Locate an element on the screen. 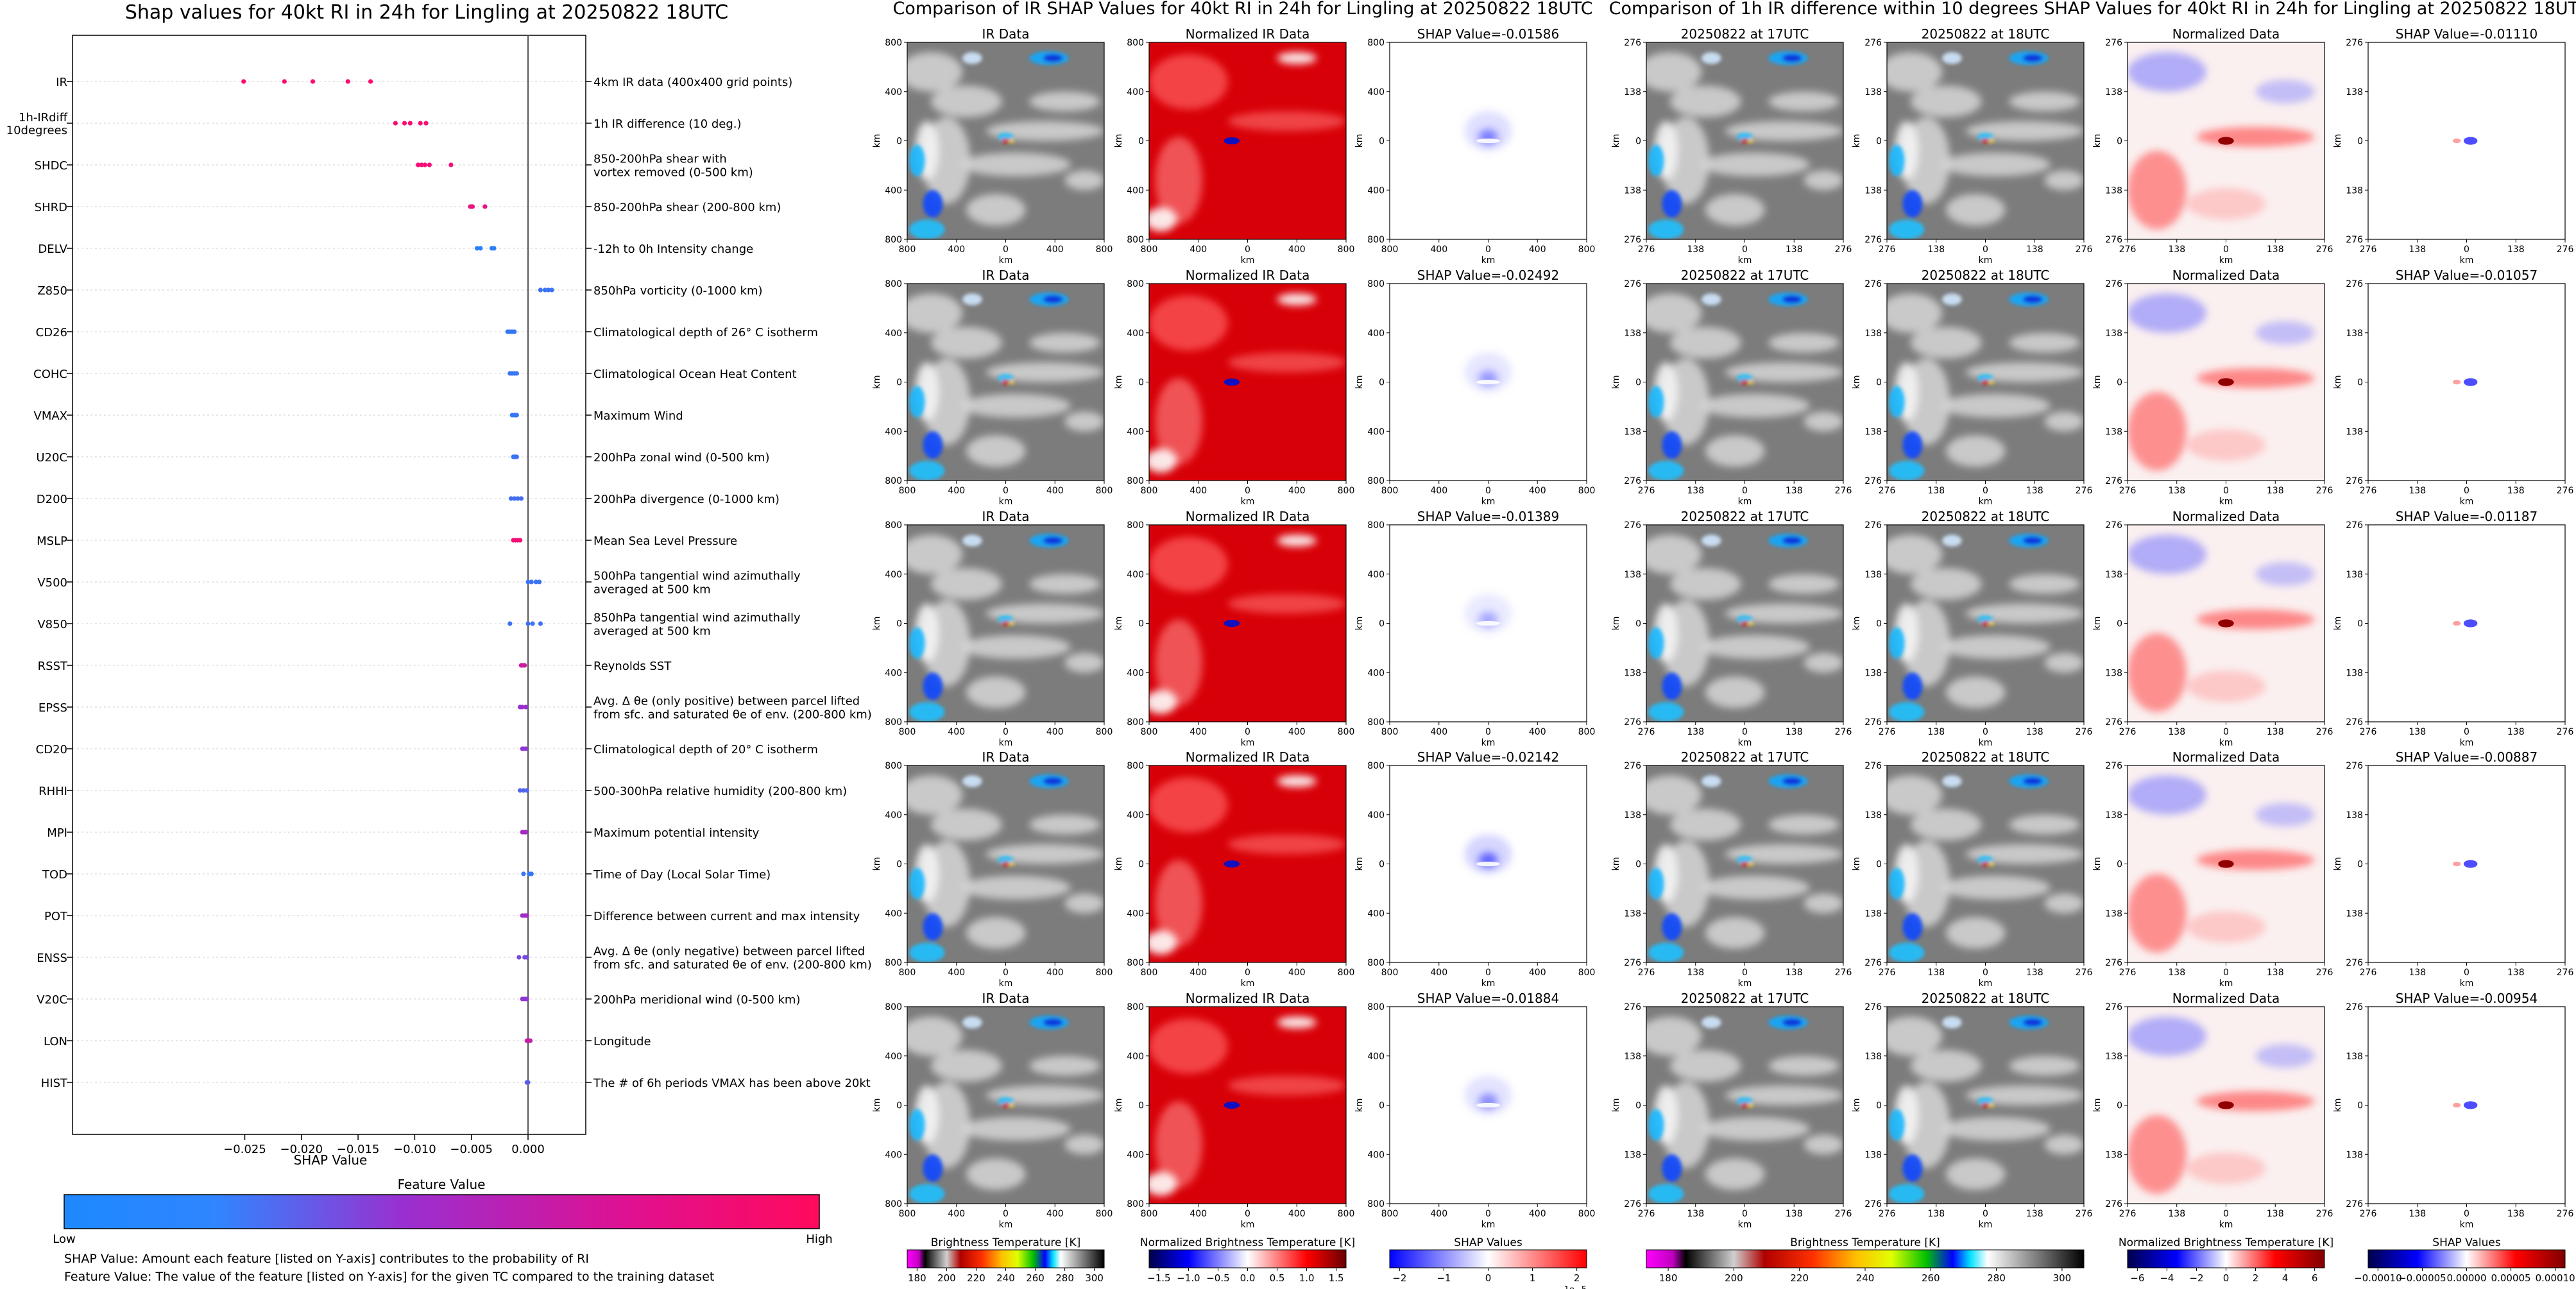  shap-pos is located at coordinates (2457, 864).